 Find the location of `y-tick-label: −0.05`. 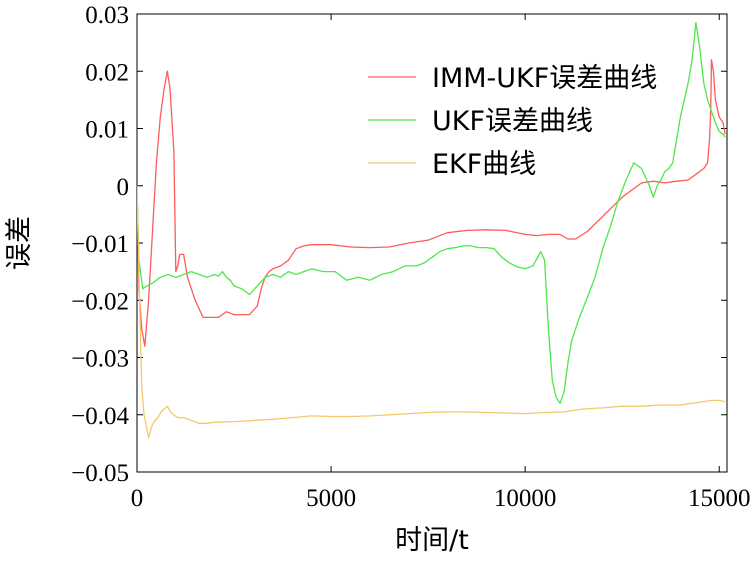

y-tick-label: −0.05 is located at coordinates (100, 473).